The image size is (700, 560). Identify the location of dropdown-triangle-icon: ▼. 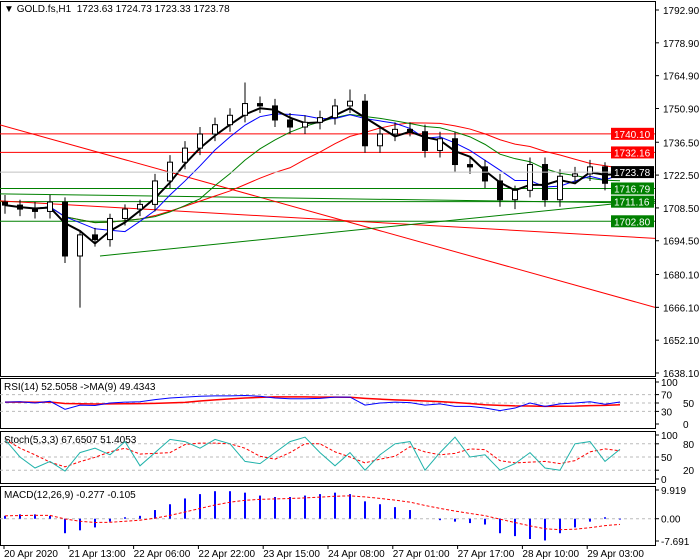
(9, 9).